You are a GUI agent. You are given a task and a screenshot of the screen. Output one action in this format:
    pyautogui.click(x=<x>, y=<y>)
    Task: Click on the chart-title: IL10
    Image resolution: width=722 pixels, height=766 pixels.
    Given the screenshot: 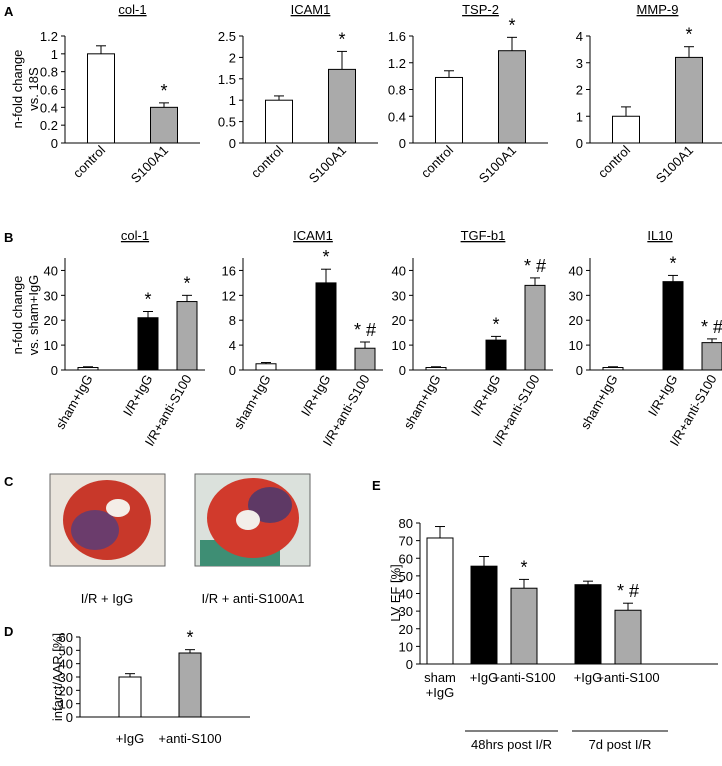 What is the action you would take?
    pyautogui.click(x=659, y=235)
    